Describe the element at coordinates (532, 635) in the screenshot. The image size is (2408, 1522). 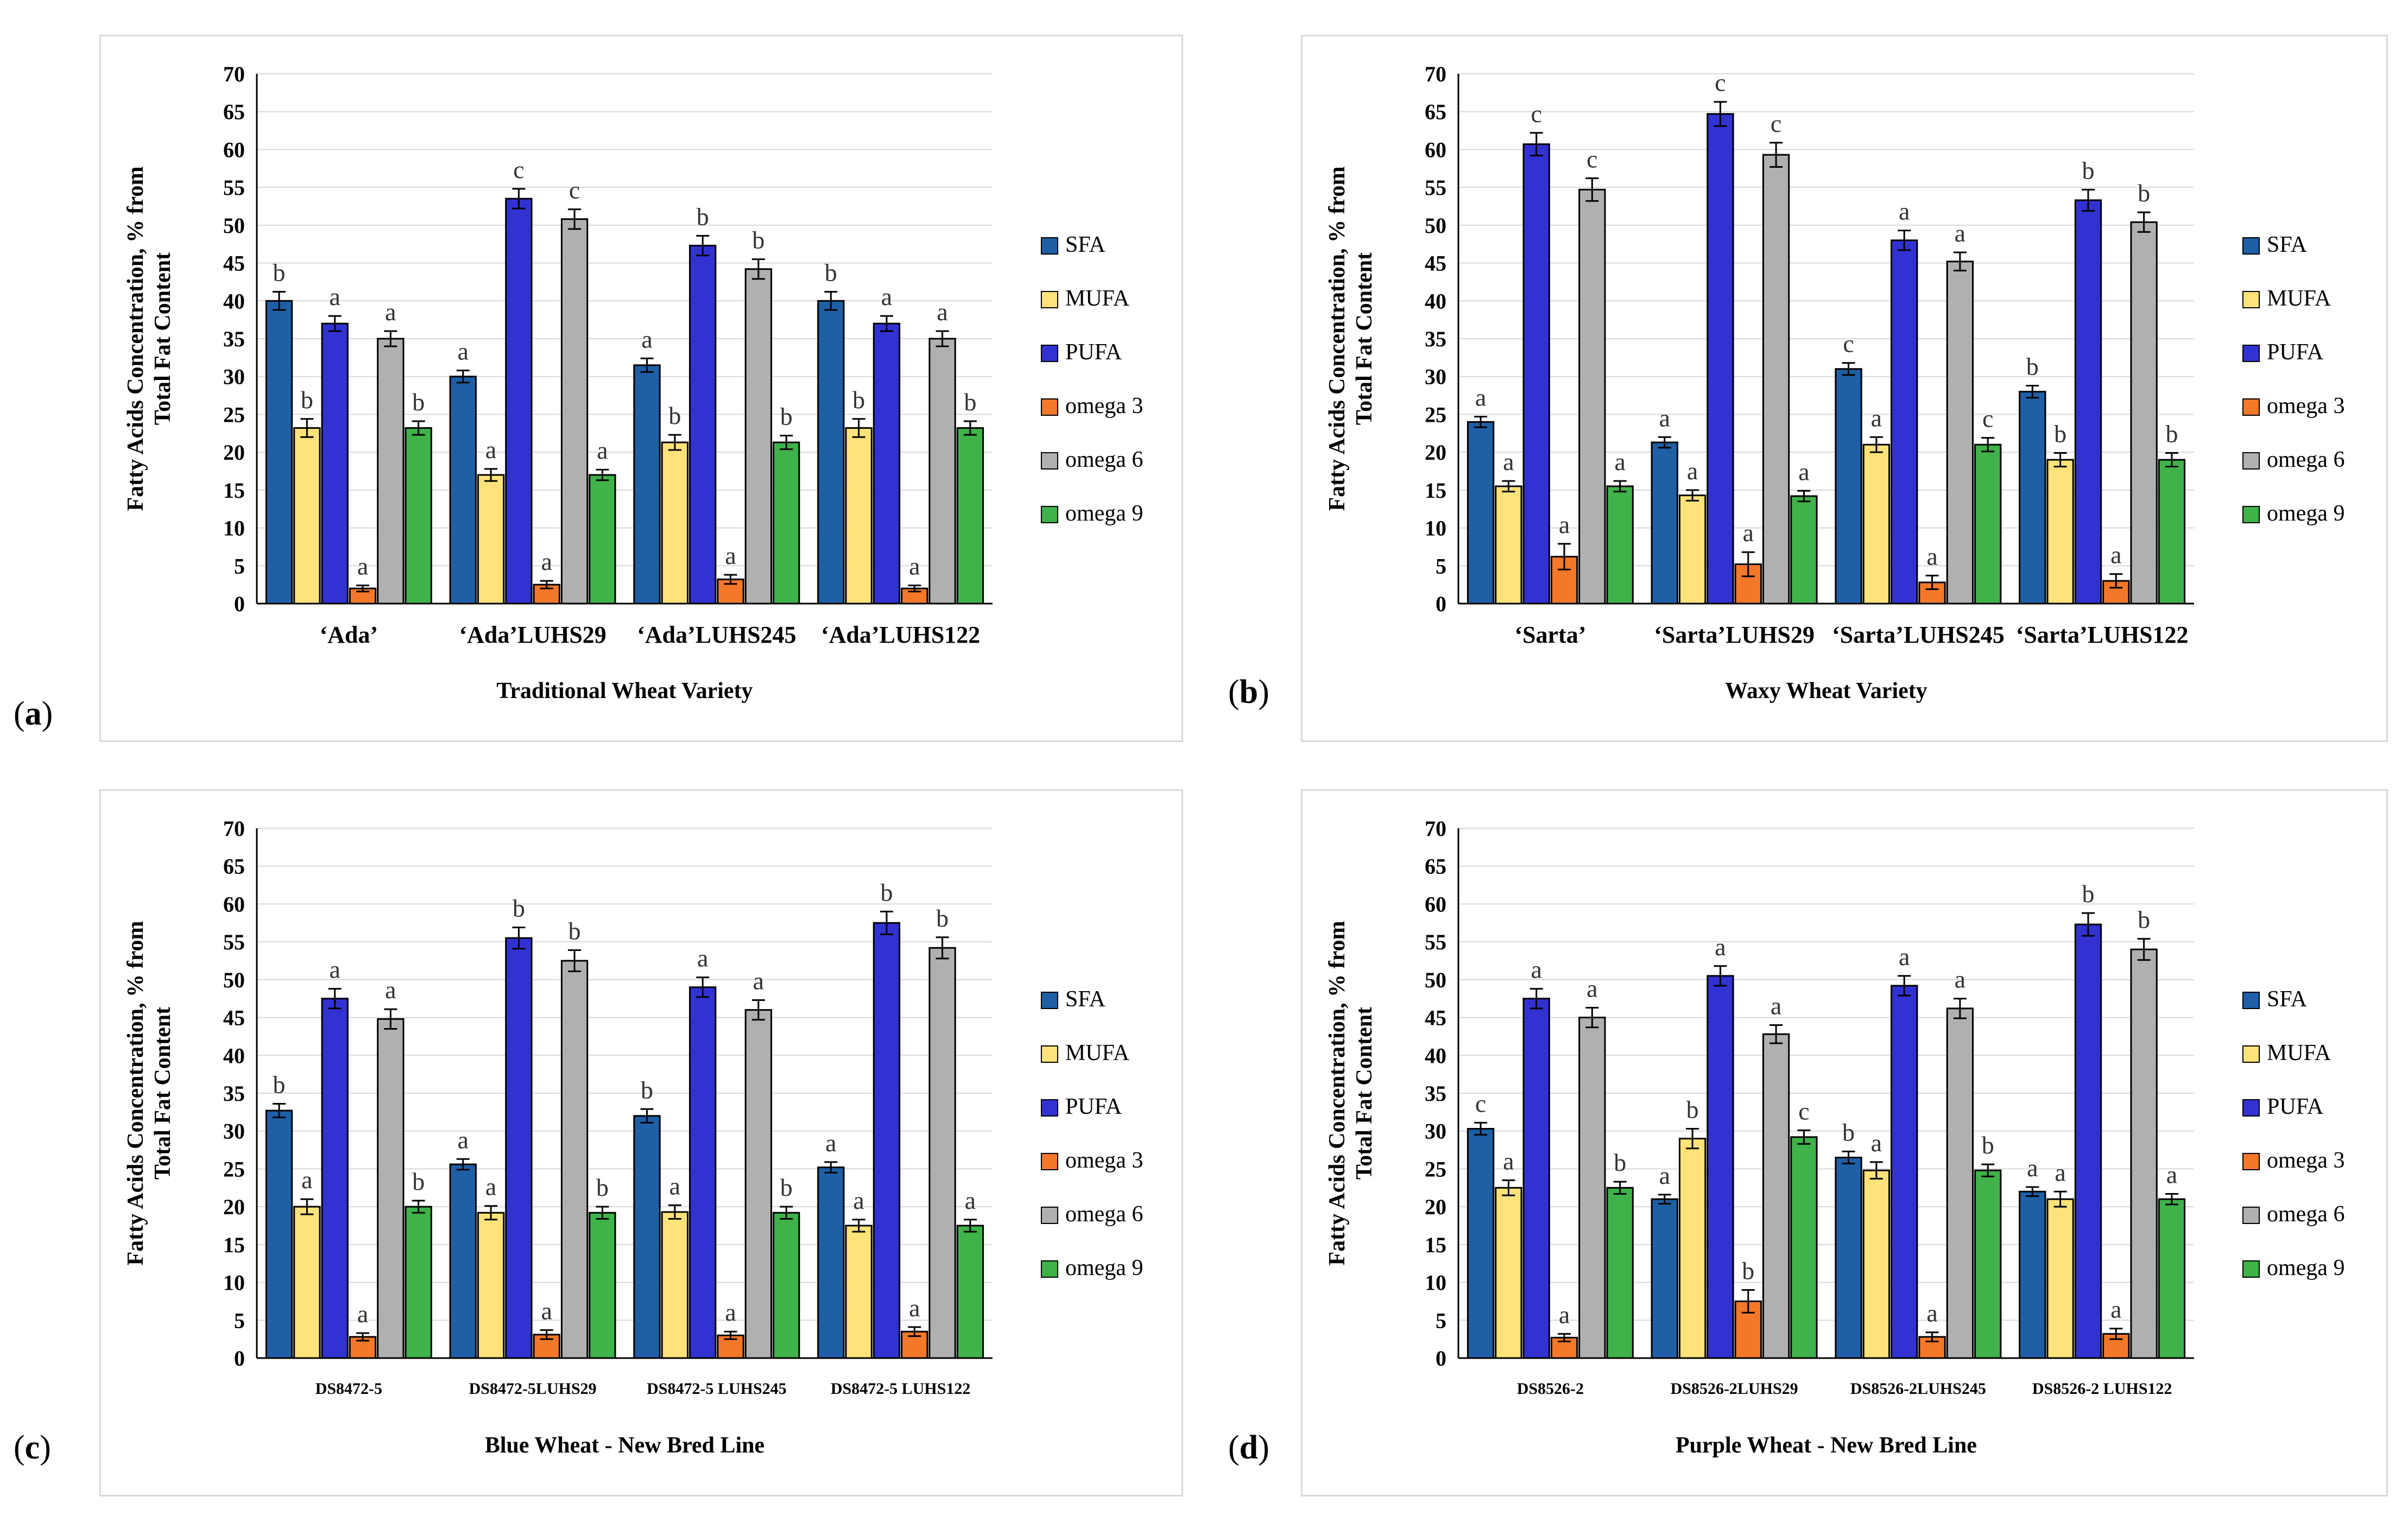
I see `category-label: ‘Ada’LUHS29` at that location.